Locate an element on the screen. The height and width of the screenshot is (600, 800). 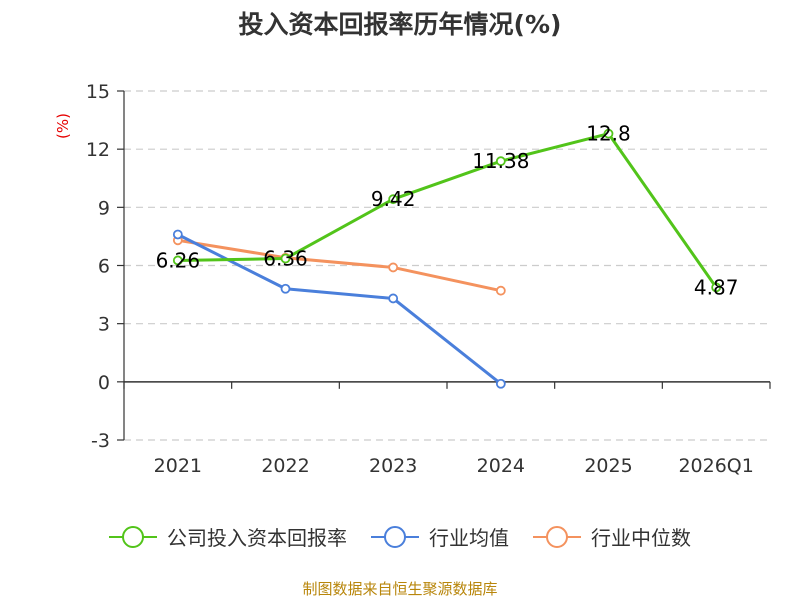
legend-item: 行业均值 is located at coordinates (440, 538).